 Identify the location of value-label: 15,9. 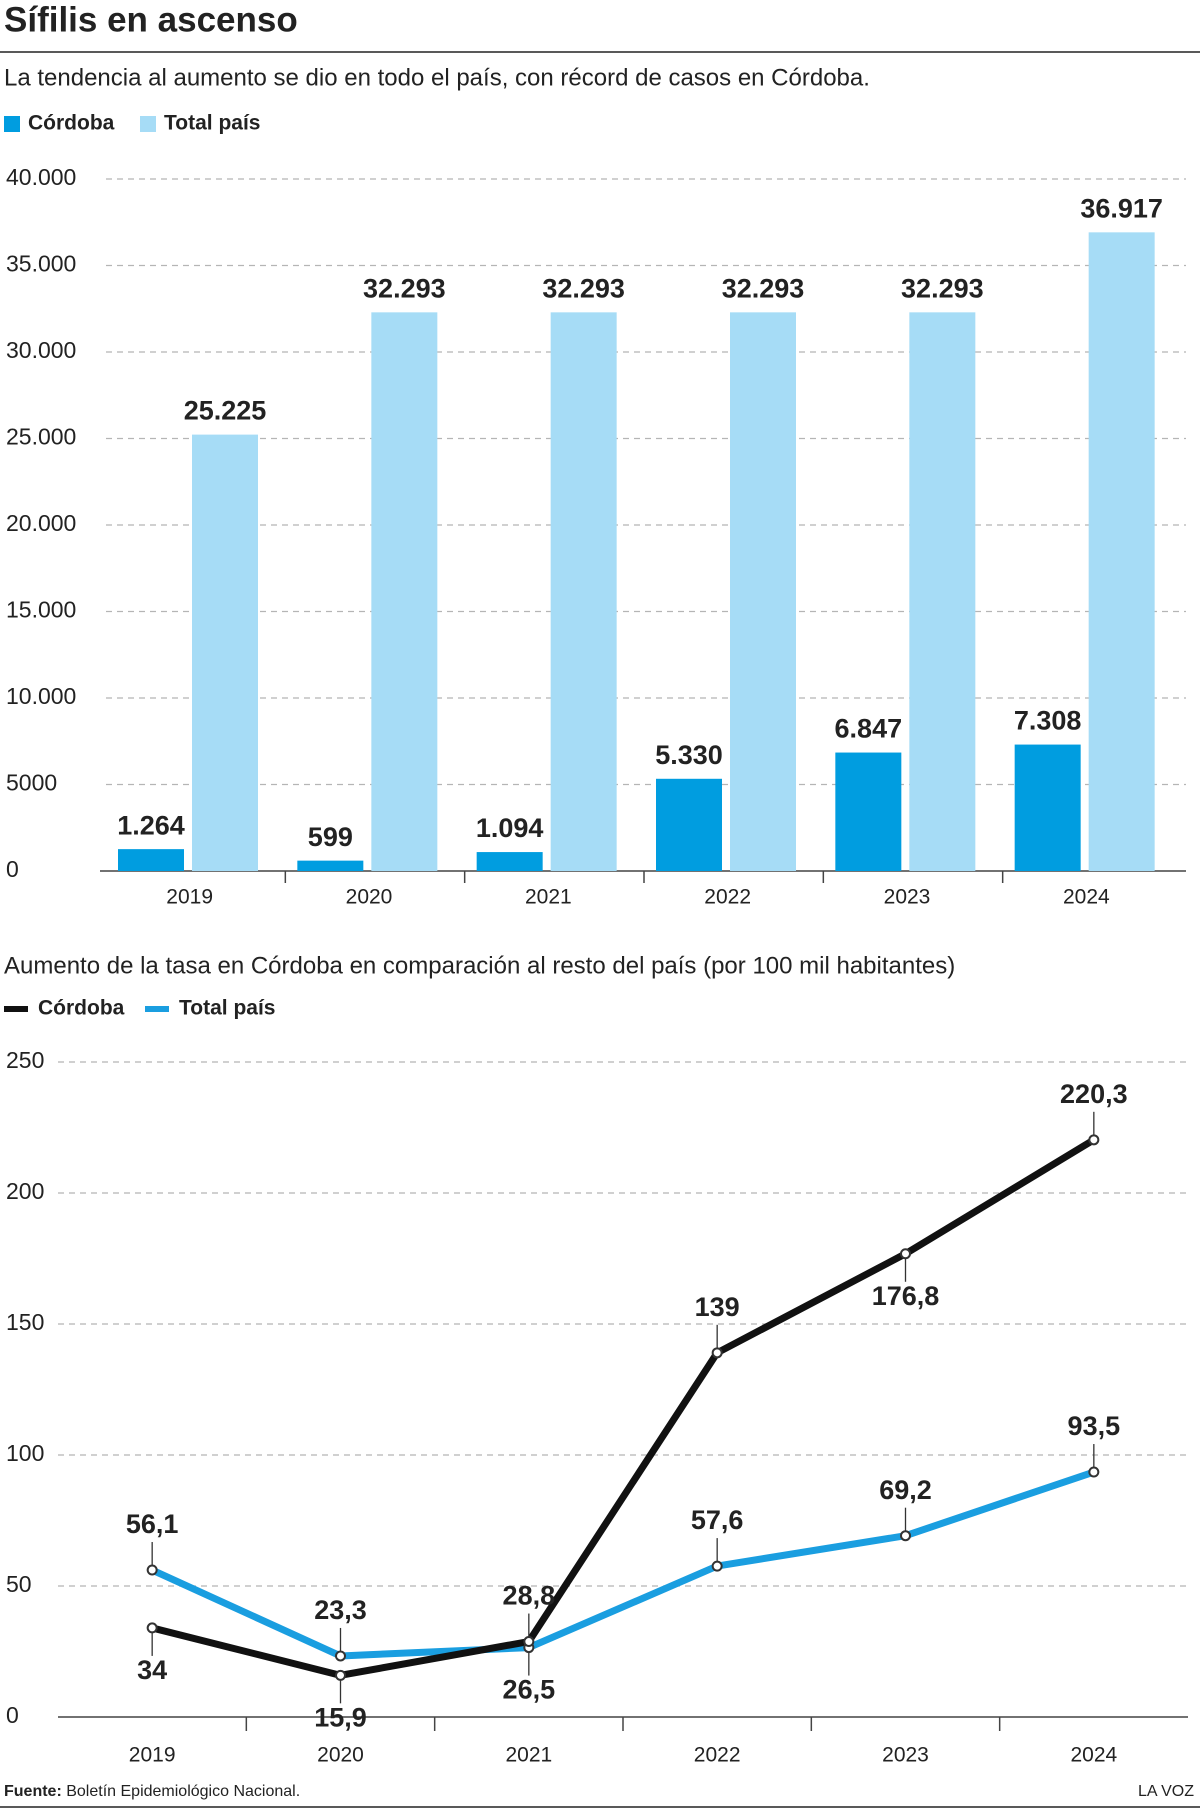
(340, 1717).